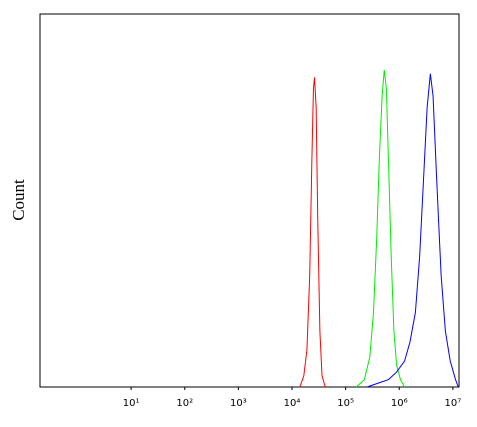  Describe the element at coordinates (184, 403) in the screenshot. I see `x-tick-label: 10²` at that location.